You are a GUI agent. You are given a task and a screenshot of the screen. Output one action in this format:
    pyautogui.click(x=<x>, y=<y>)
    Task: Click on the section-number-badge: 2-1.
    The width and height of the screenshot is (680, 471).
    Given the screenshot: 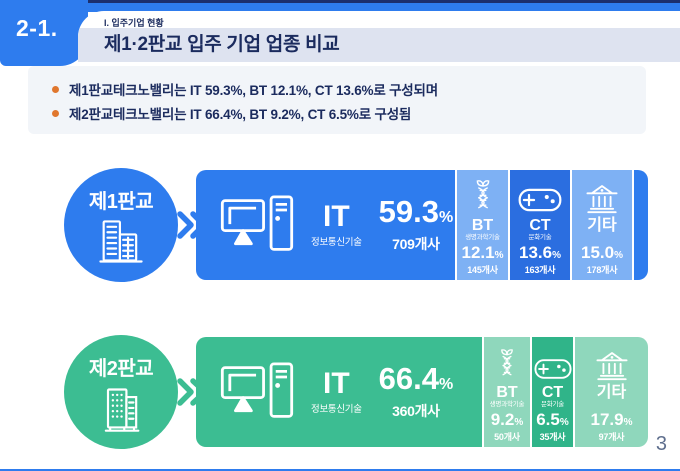 What is the action you would take?
    pyautogui.click(x=44, y=33)
    